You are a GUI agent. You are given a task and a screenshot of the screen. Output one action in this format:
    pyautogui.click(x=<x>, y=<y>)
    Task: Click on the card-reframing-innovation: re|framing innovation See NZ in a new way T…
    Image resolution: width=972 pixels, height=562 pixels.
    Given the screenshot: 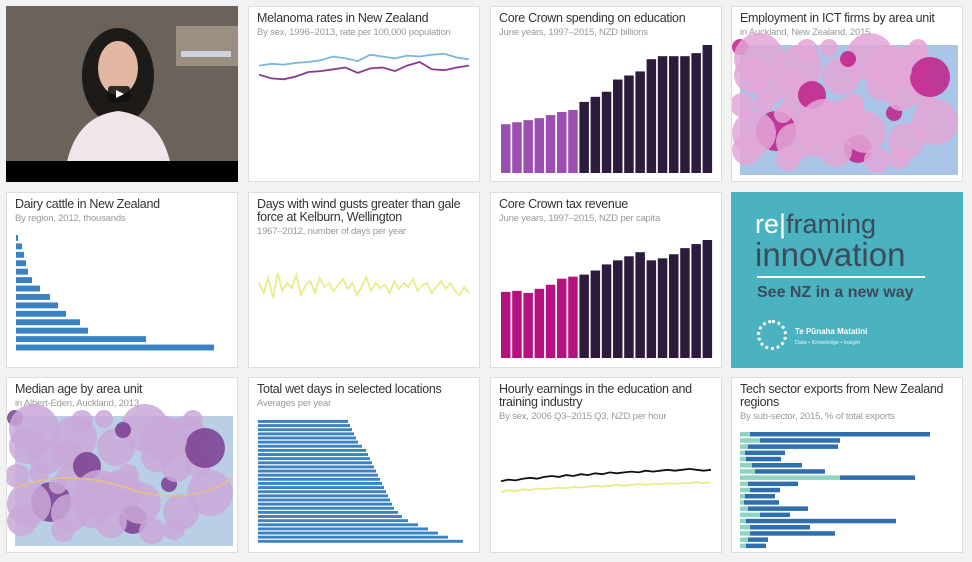 What is the action you would take?
    pyautogui.click(x=847, y=280)
    